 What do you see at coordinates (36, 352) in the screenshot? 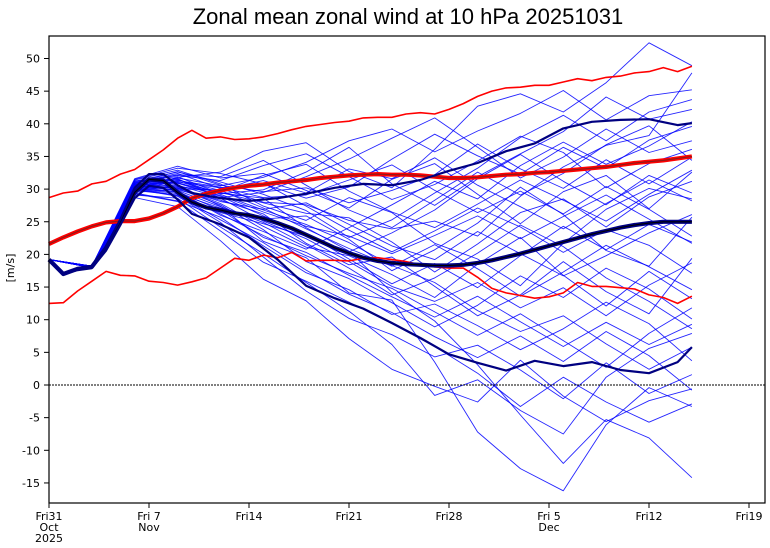
I see `y-tick-label: 5` at bounding box center [36, 352].